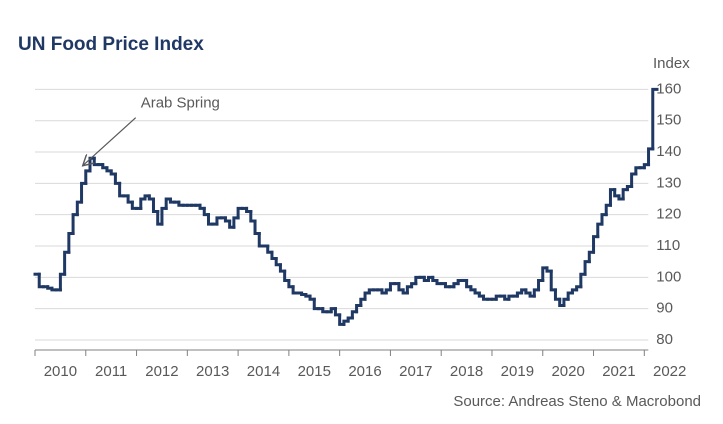  Describe the element at coordinates (668, 120) in the screenshot. I see `y-tick-label: 150` at that location.